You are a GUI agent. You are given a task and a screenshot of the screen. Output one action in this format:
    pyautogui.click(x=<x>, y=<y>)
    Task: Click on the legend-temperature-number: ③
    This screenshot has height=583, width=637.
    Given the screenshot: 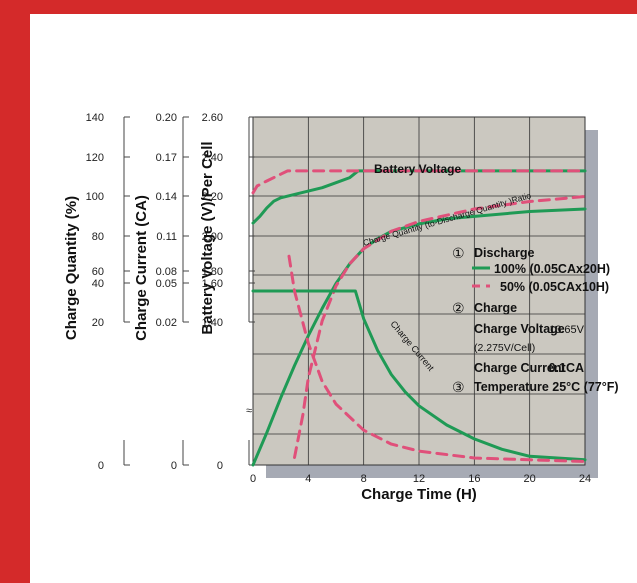 What is the action you would take?
    pyautogui.click(x=458, y=387)
    